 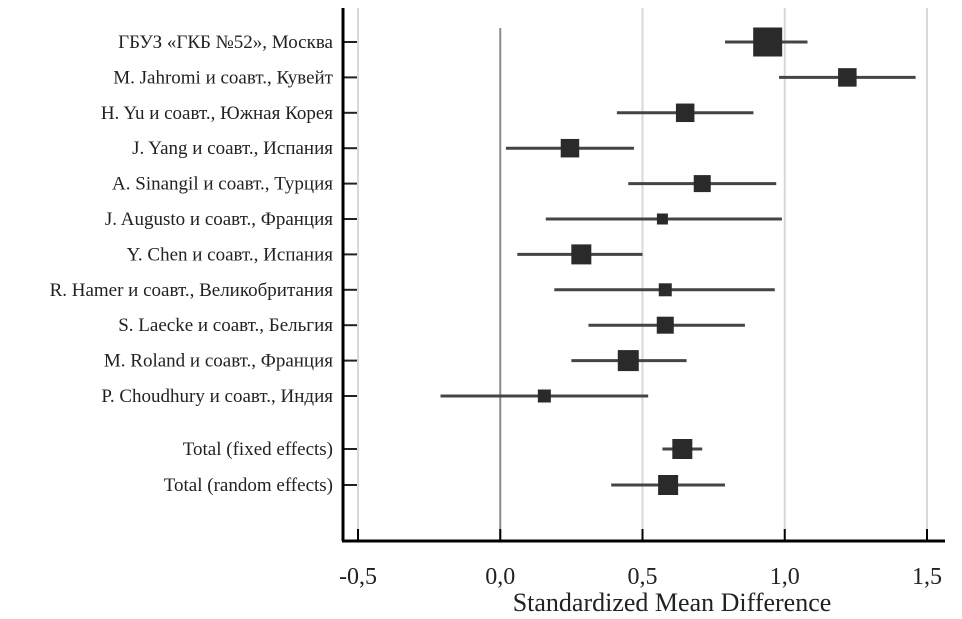 What do you see at coordinates (232, 148) in the screenshot?
I see `study-label: J. Yang и соавт., Испания` at bounding box center [232, 148].